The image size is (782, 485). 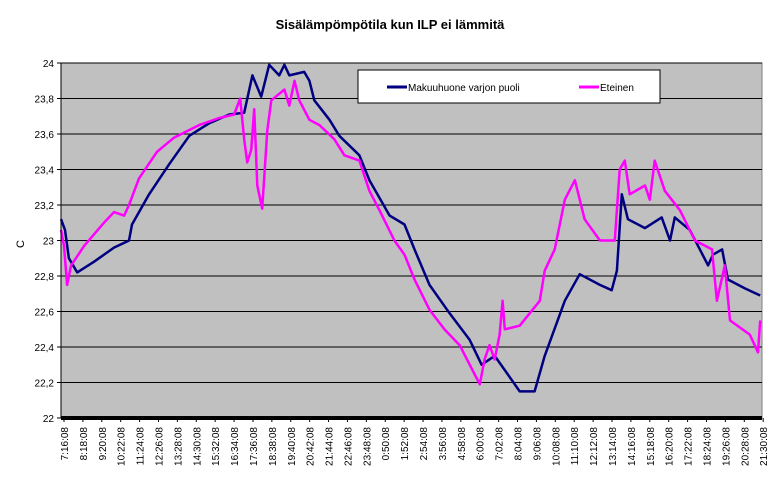 I want to click on legend-label-eteinen: Eteinen, so click(x=617, y=88).